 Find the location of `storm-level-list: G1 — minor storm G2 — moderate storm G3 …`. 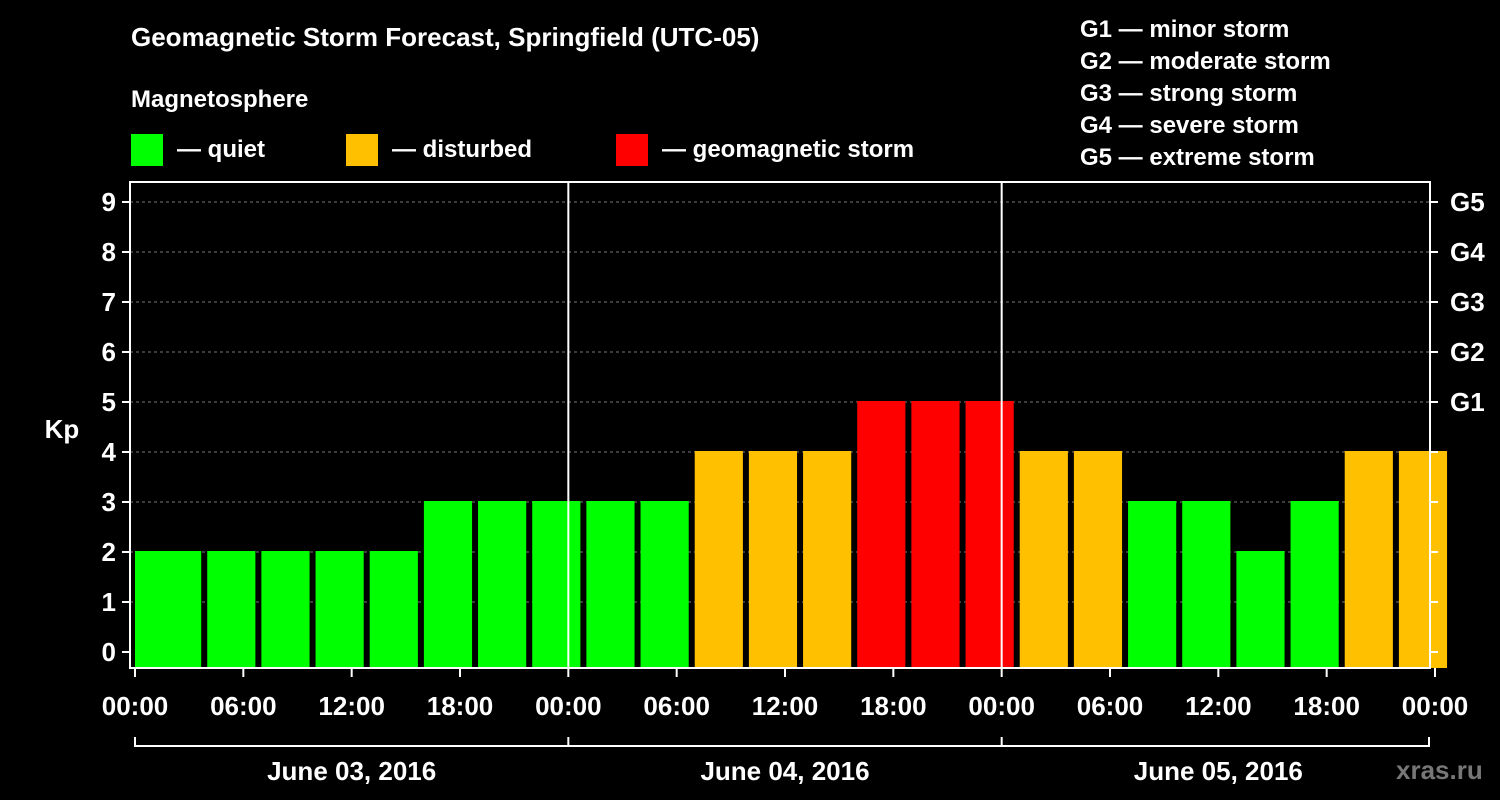

storm-level-list: G1 — minor storm G2 — moderate storm G3 … is located at coordinates (1205, 94).